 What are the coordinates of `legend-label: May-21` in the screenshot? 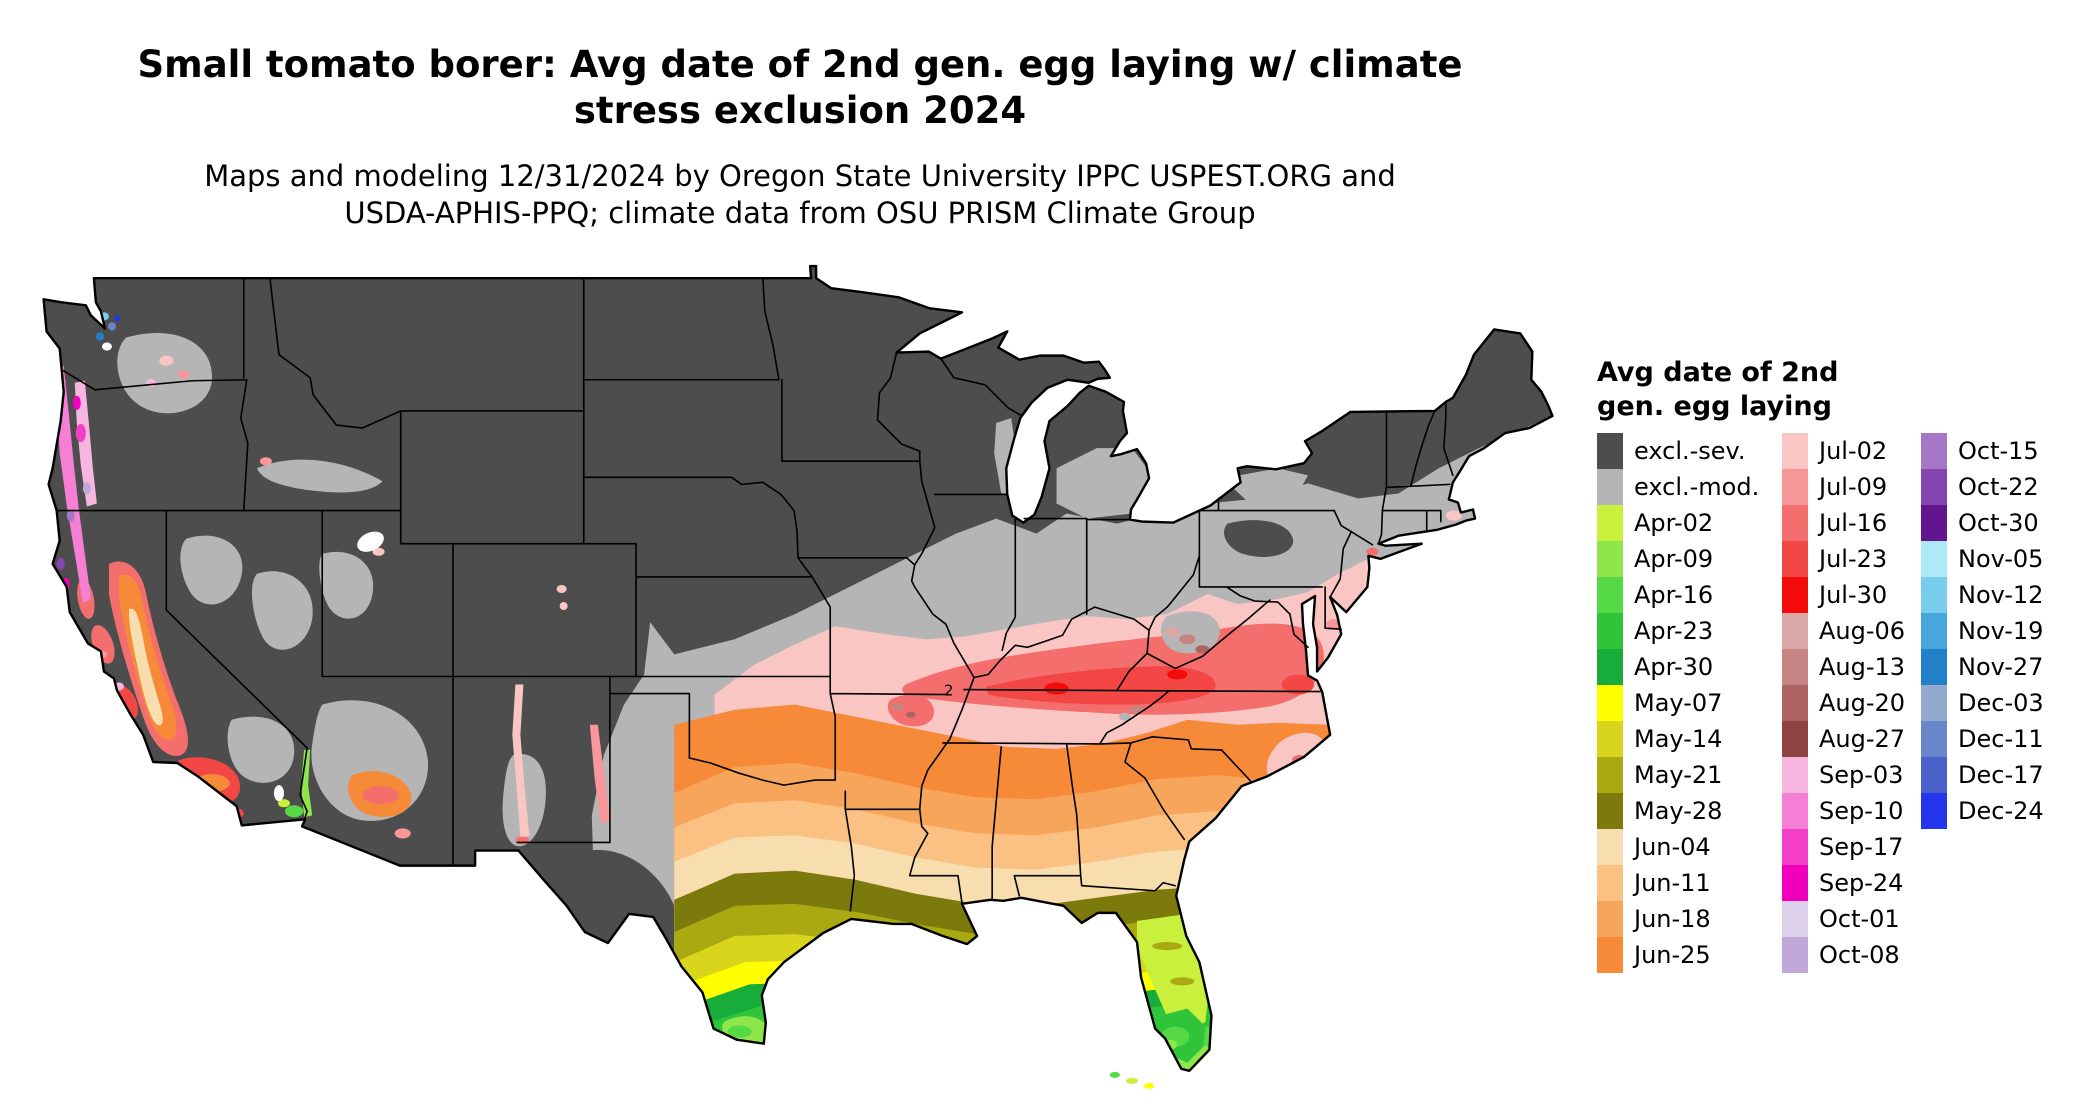 It's located at (1678, 775).